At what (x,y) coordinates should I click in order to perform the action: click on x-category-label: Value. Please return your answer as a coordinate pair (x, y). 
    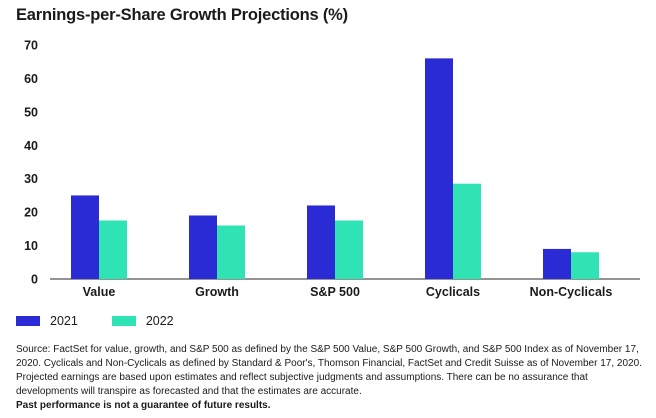
    Looking at the image, I should click on (99, 292).